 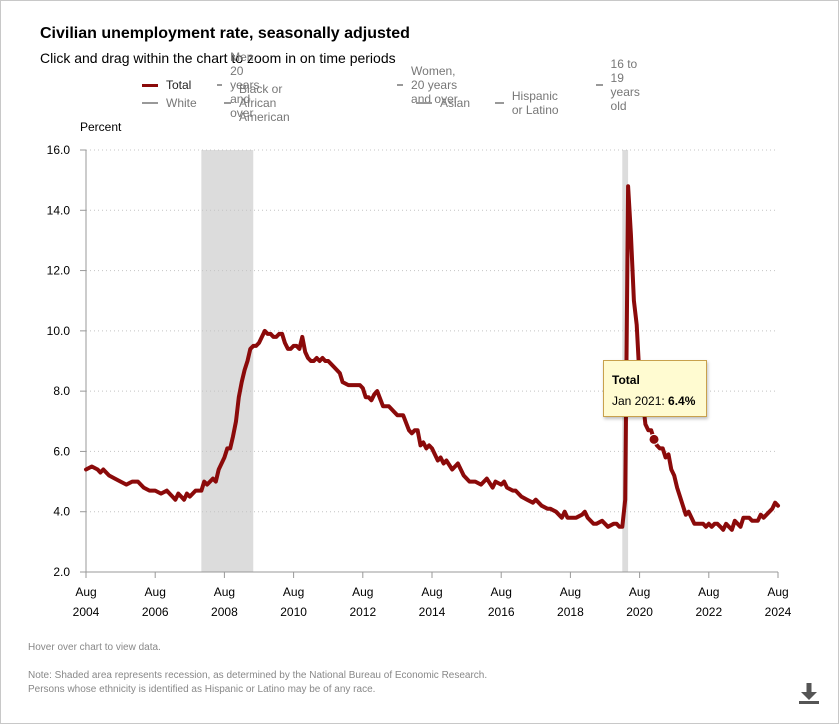 I want to click on legend-label: Men, 20 years and over, so click(x=245, y=85).